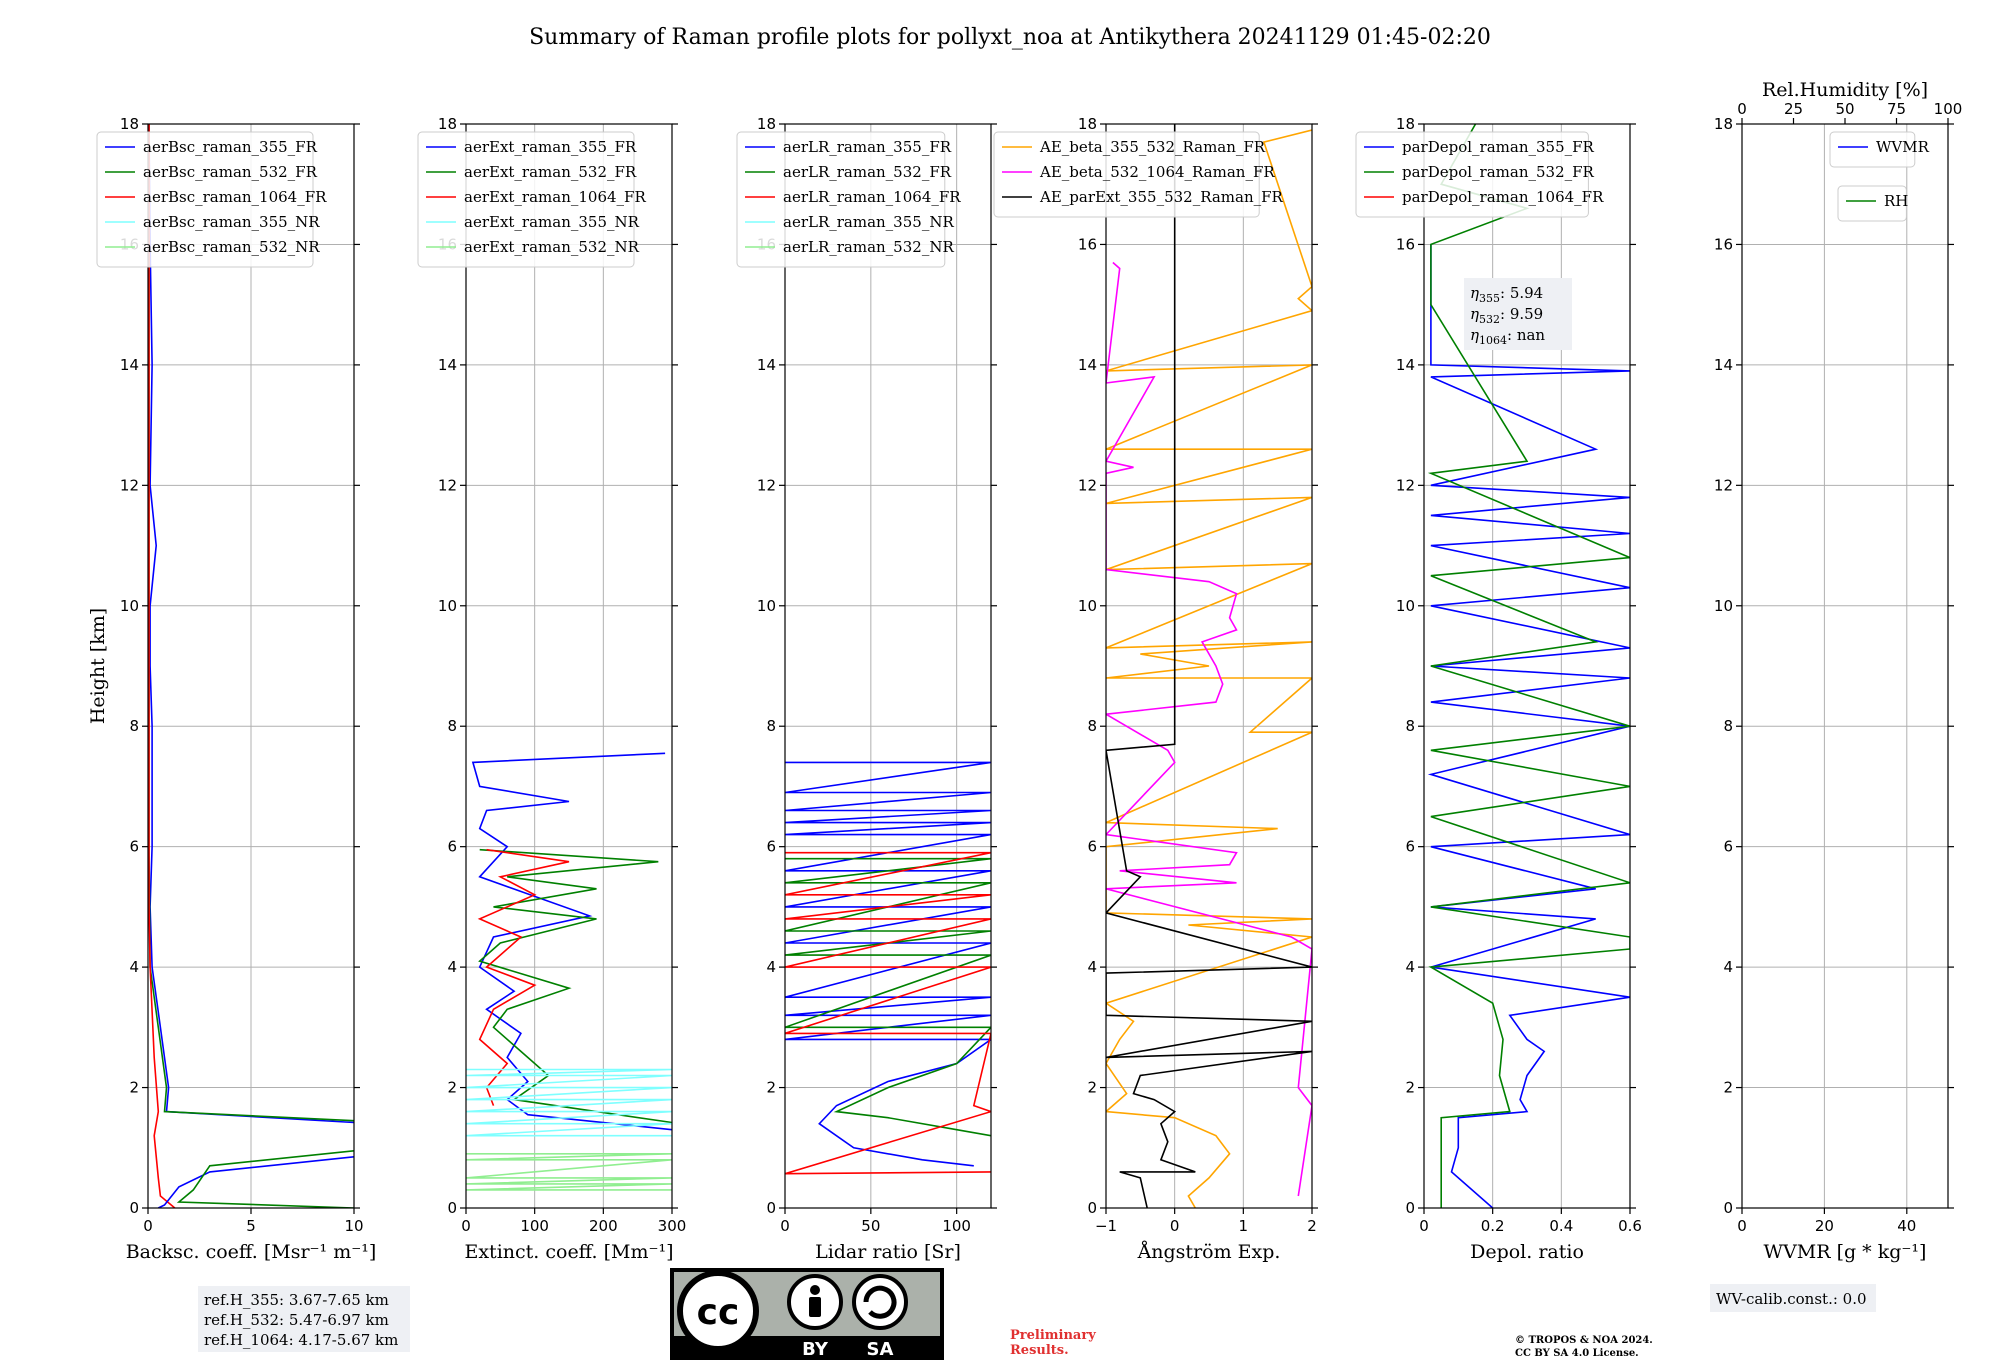 This screenshot has width=2000, height=1360. Describe the element at coordinates (230, 172) in the screenshot. I see `legend-label: aerBsc_raman_532_FR` at that location.